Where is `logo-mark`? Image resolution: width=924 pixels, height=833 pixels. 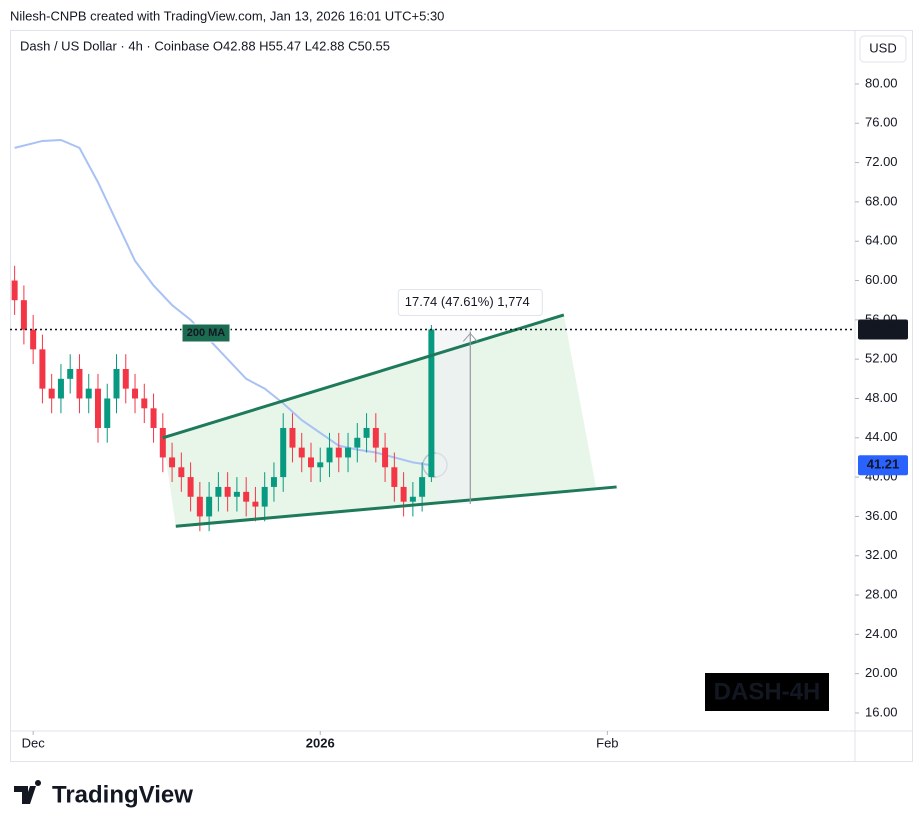
logo-mark is located at coordinates (28, 791).